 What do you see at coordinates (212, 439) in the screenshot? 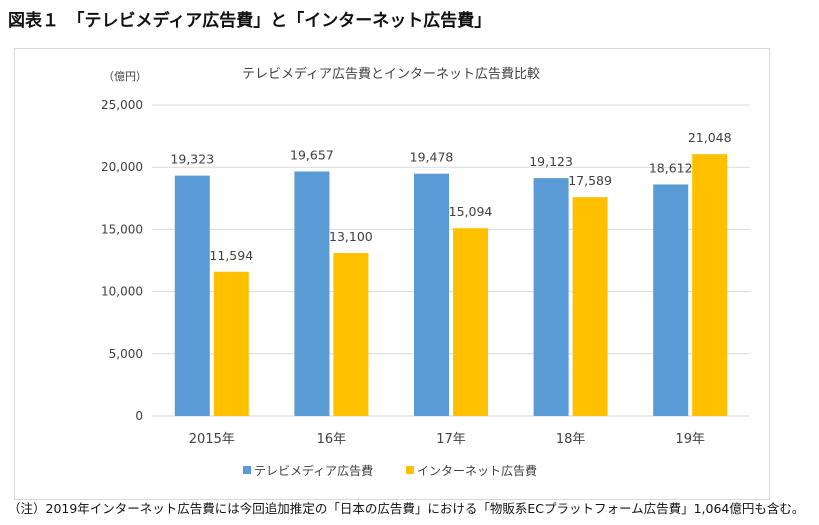
I see `x-tick-label: 2015年` at bounding box center [212, 439].